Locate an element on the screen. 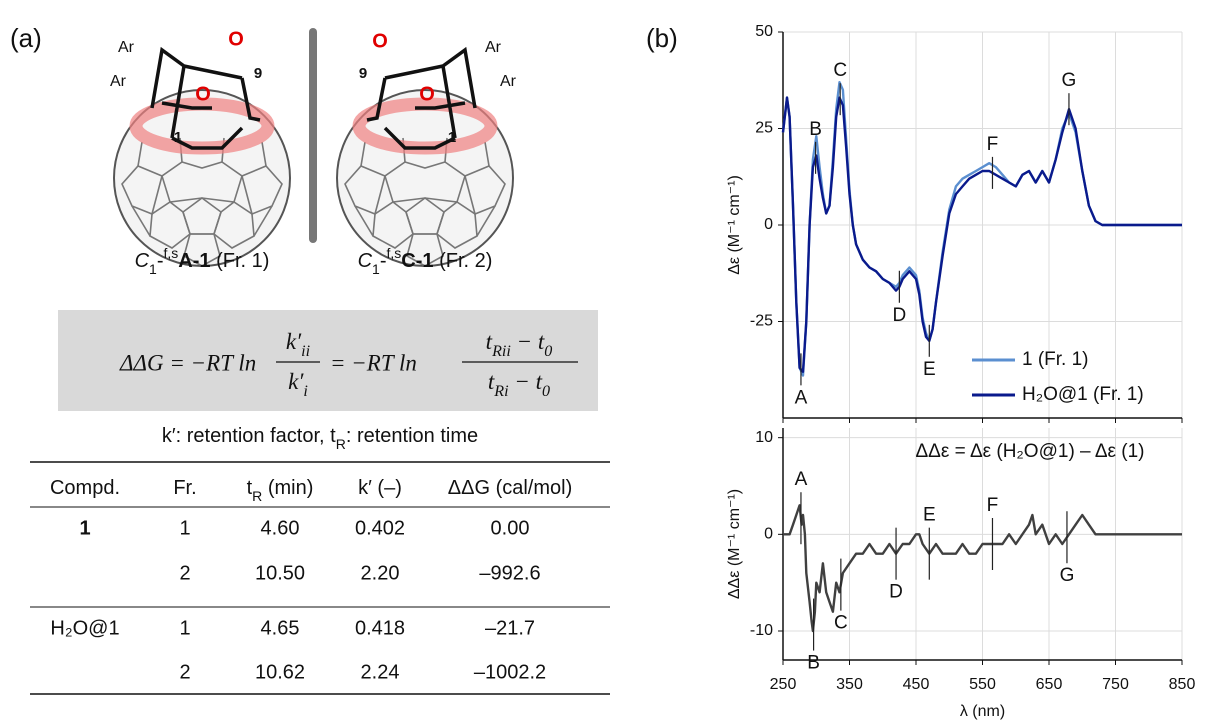  table-cell: 0.418 is located at coordinates (380, 628).